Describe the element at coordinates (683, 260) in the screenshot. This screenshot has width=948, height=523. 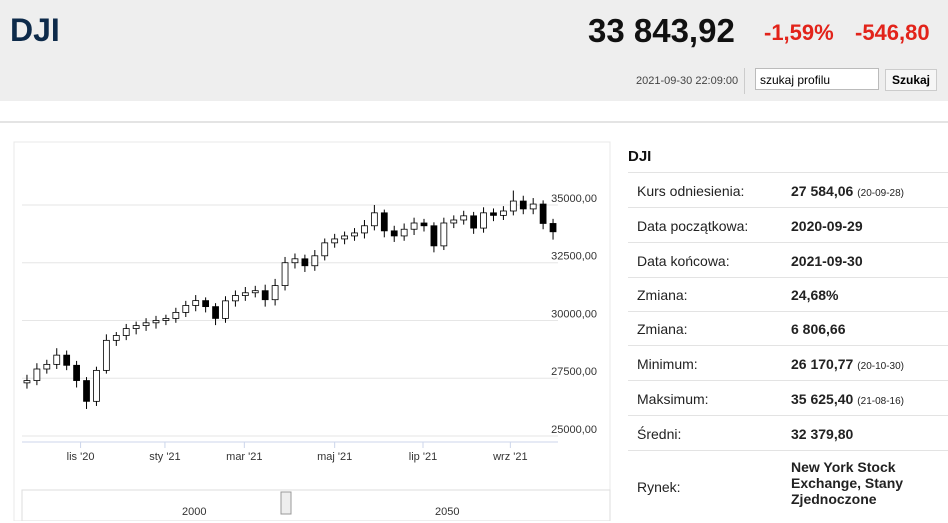
I see `info-label: Data końcowa:` at that location.